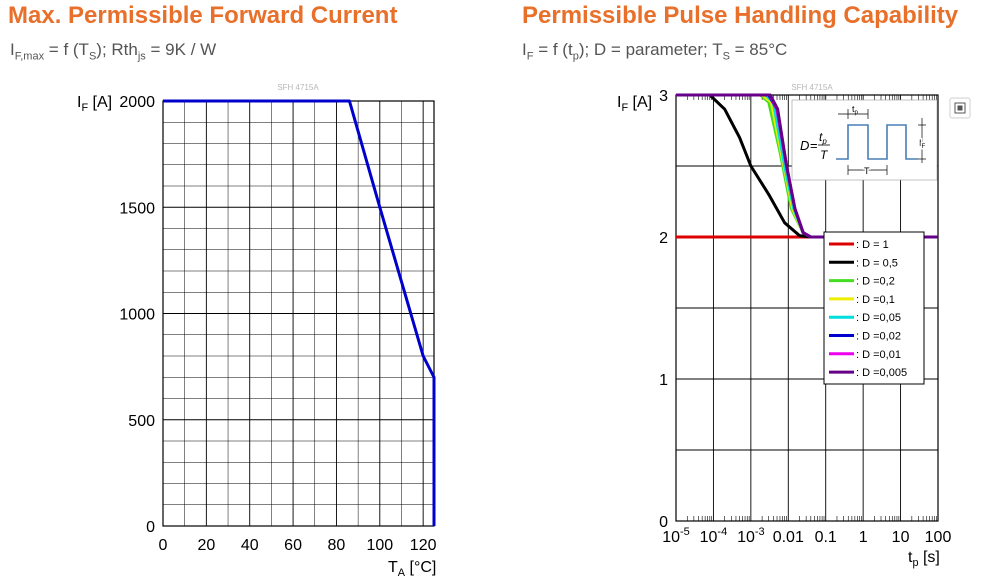 This screenshot has height=581, width=1007. Describe the element at coordinates (206, 545) in the screenshot. I see `x-tick-label: 20` at that location.